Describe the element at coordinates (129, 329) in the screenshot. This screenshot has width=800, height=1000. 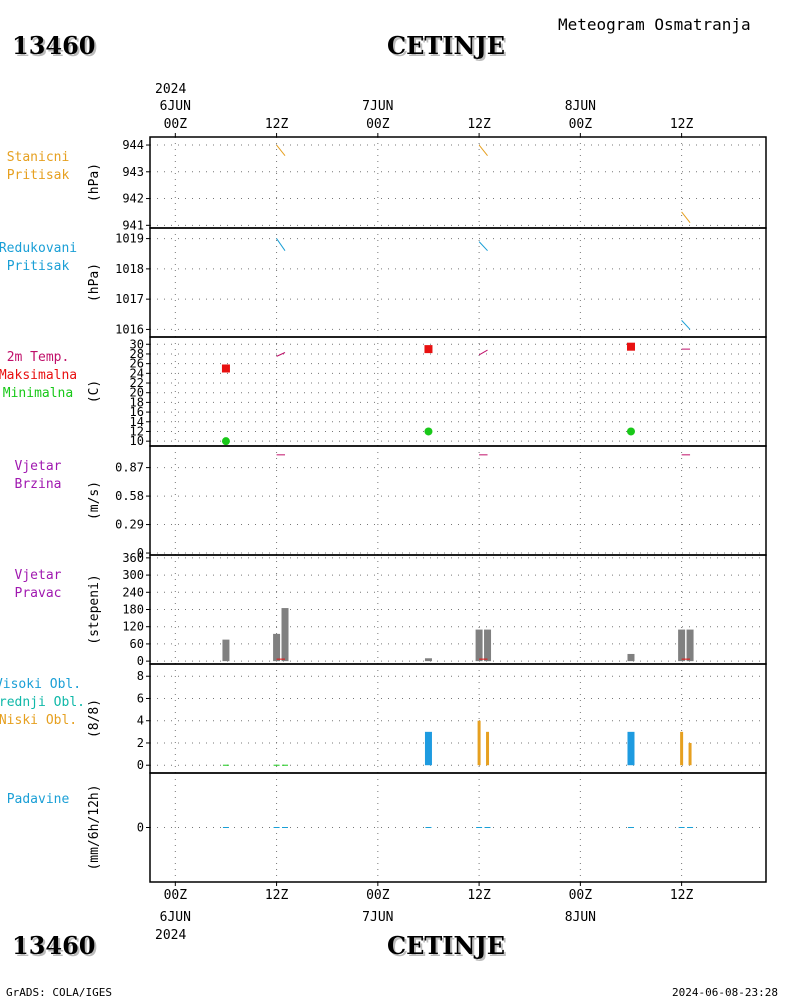
I see `y-tick-label: 1016` at that location.